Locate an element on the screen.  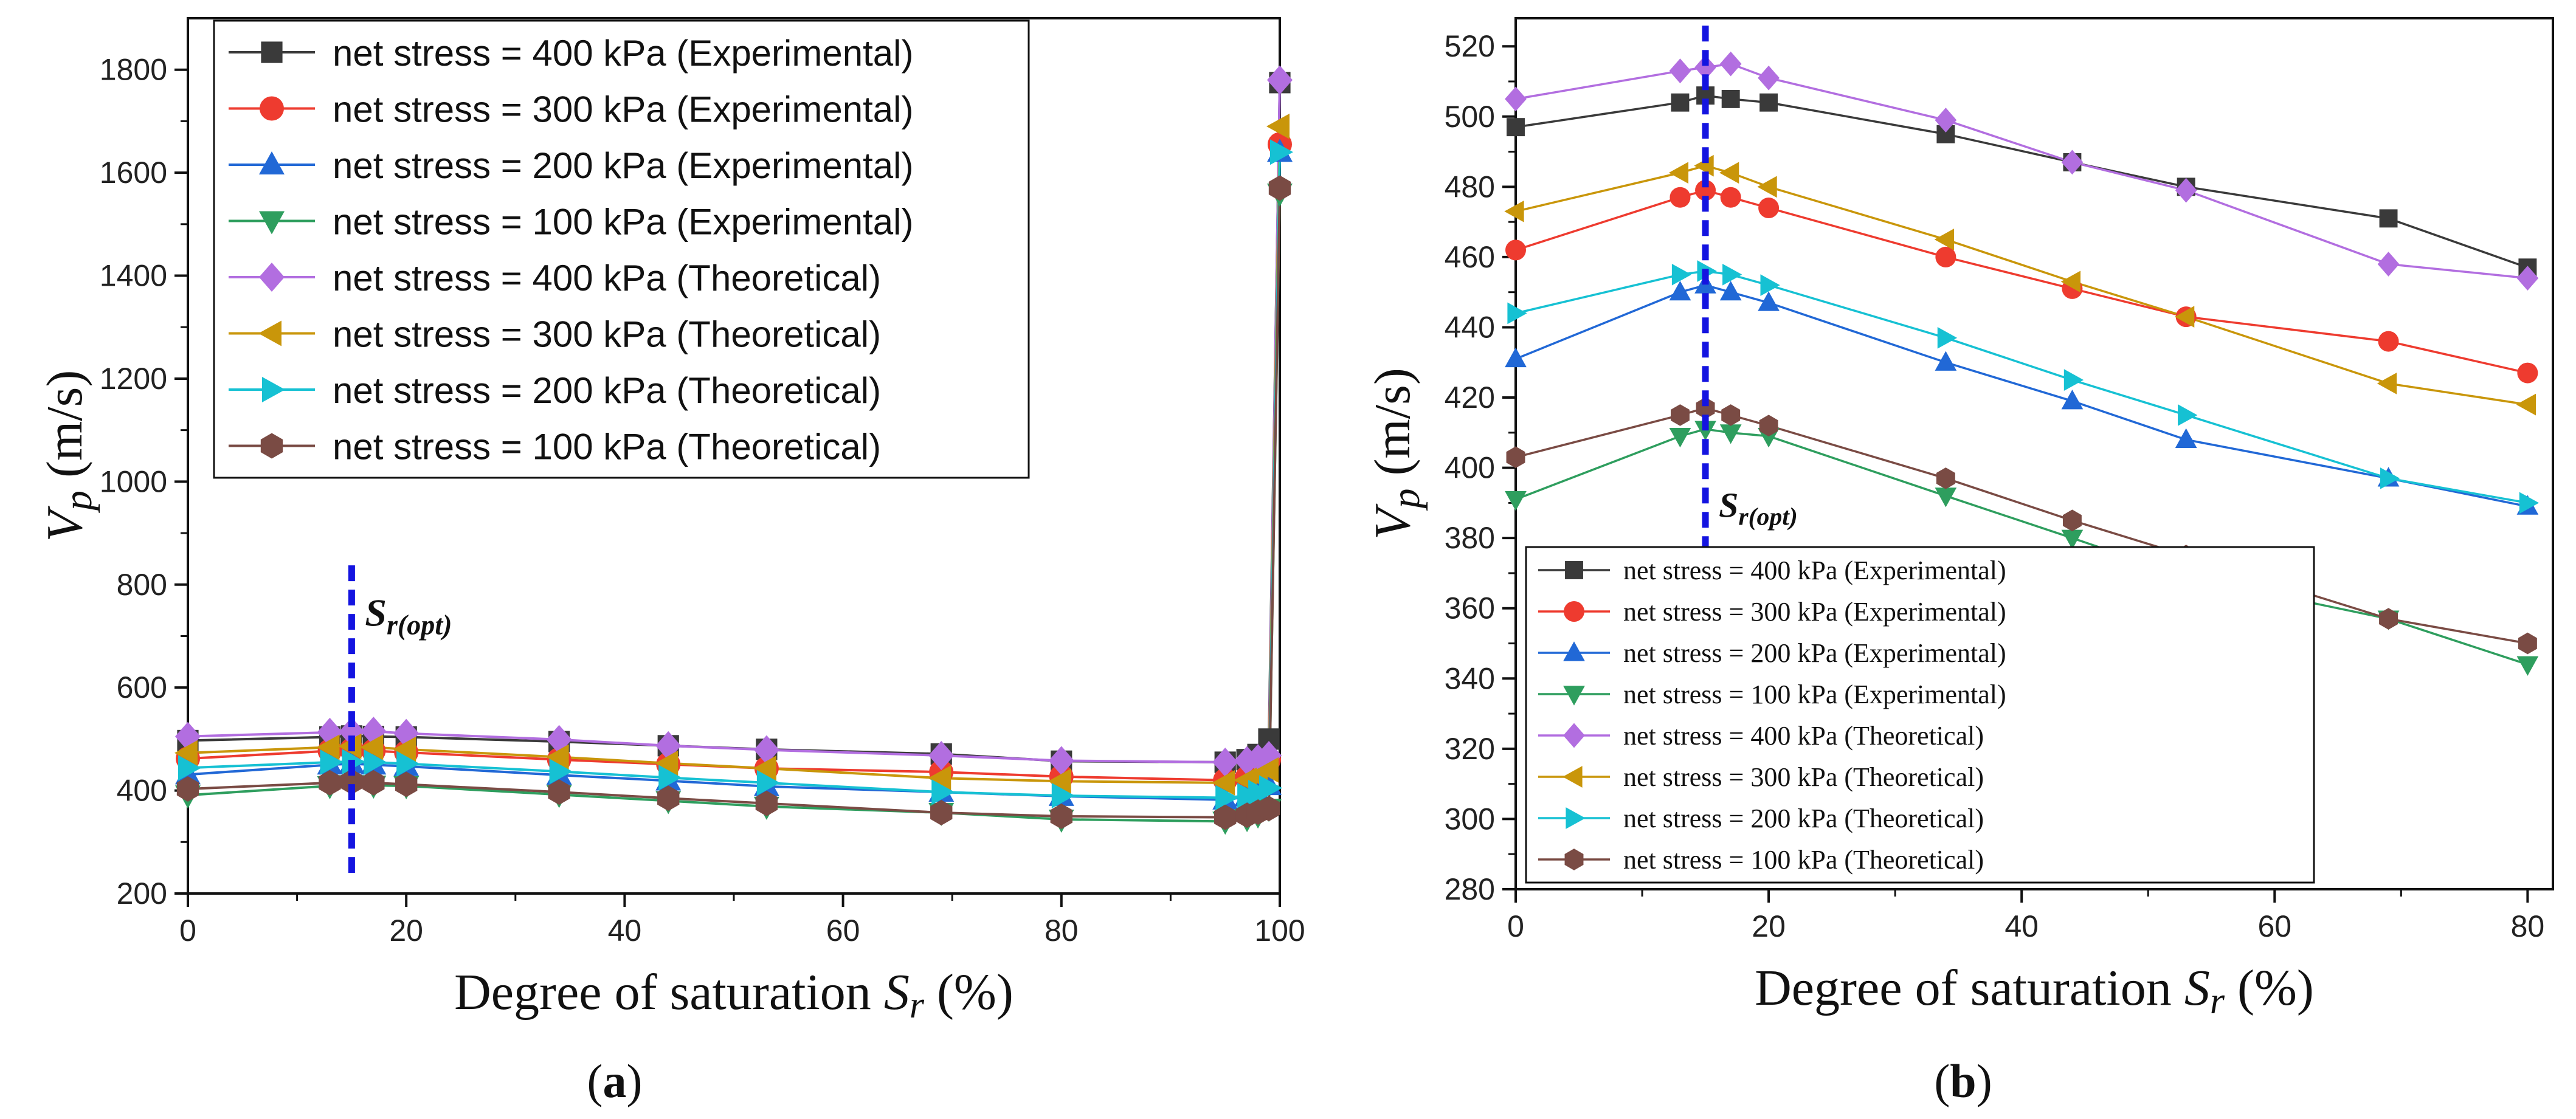
panel-b-label: (b) is located at coordinates (1963, 1081).